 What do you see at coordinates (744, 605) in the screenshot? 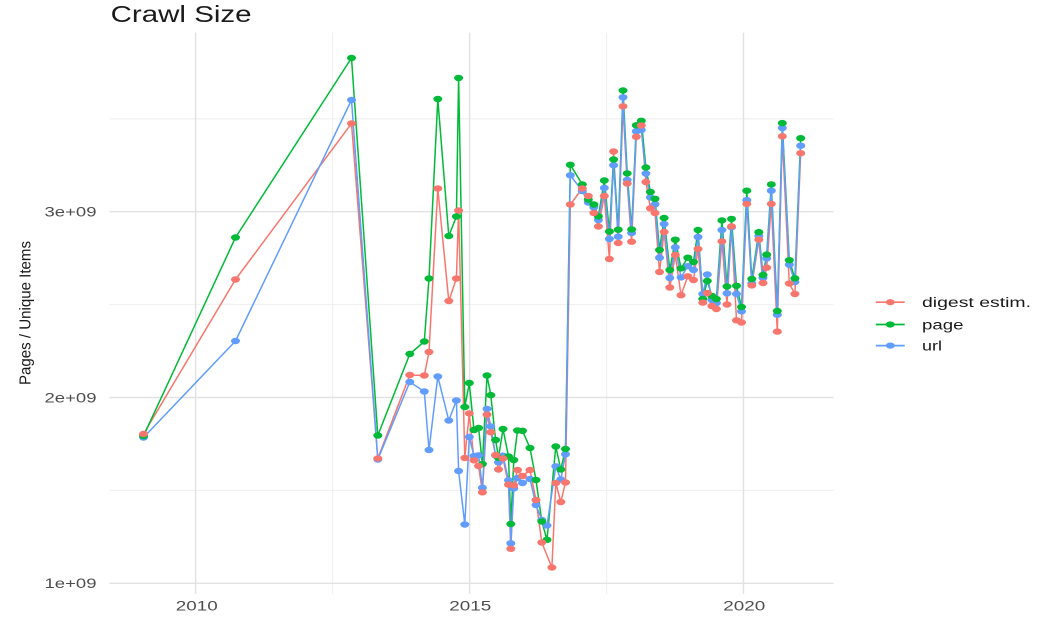
I see `svg-text: 2020` at bounding box center [744, 605].